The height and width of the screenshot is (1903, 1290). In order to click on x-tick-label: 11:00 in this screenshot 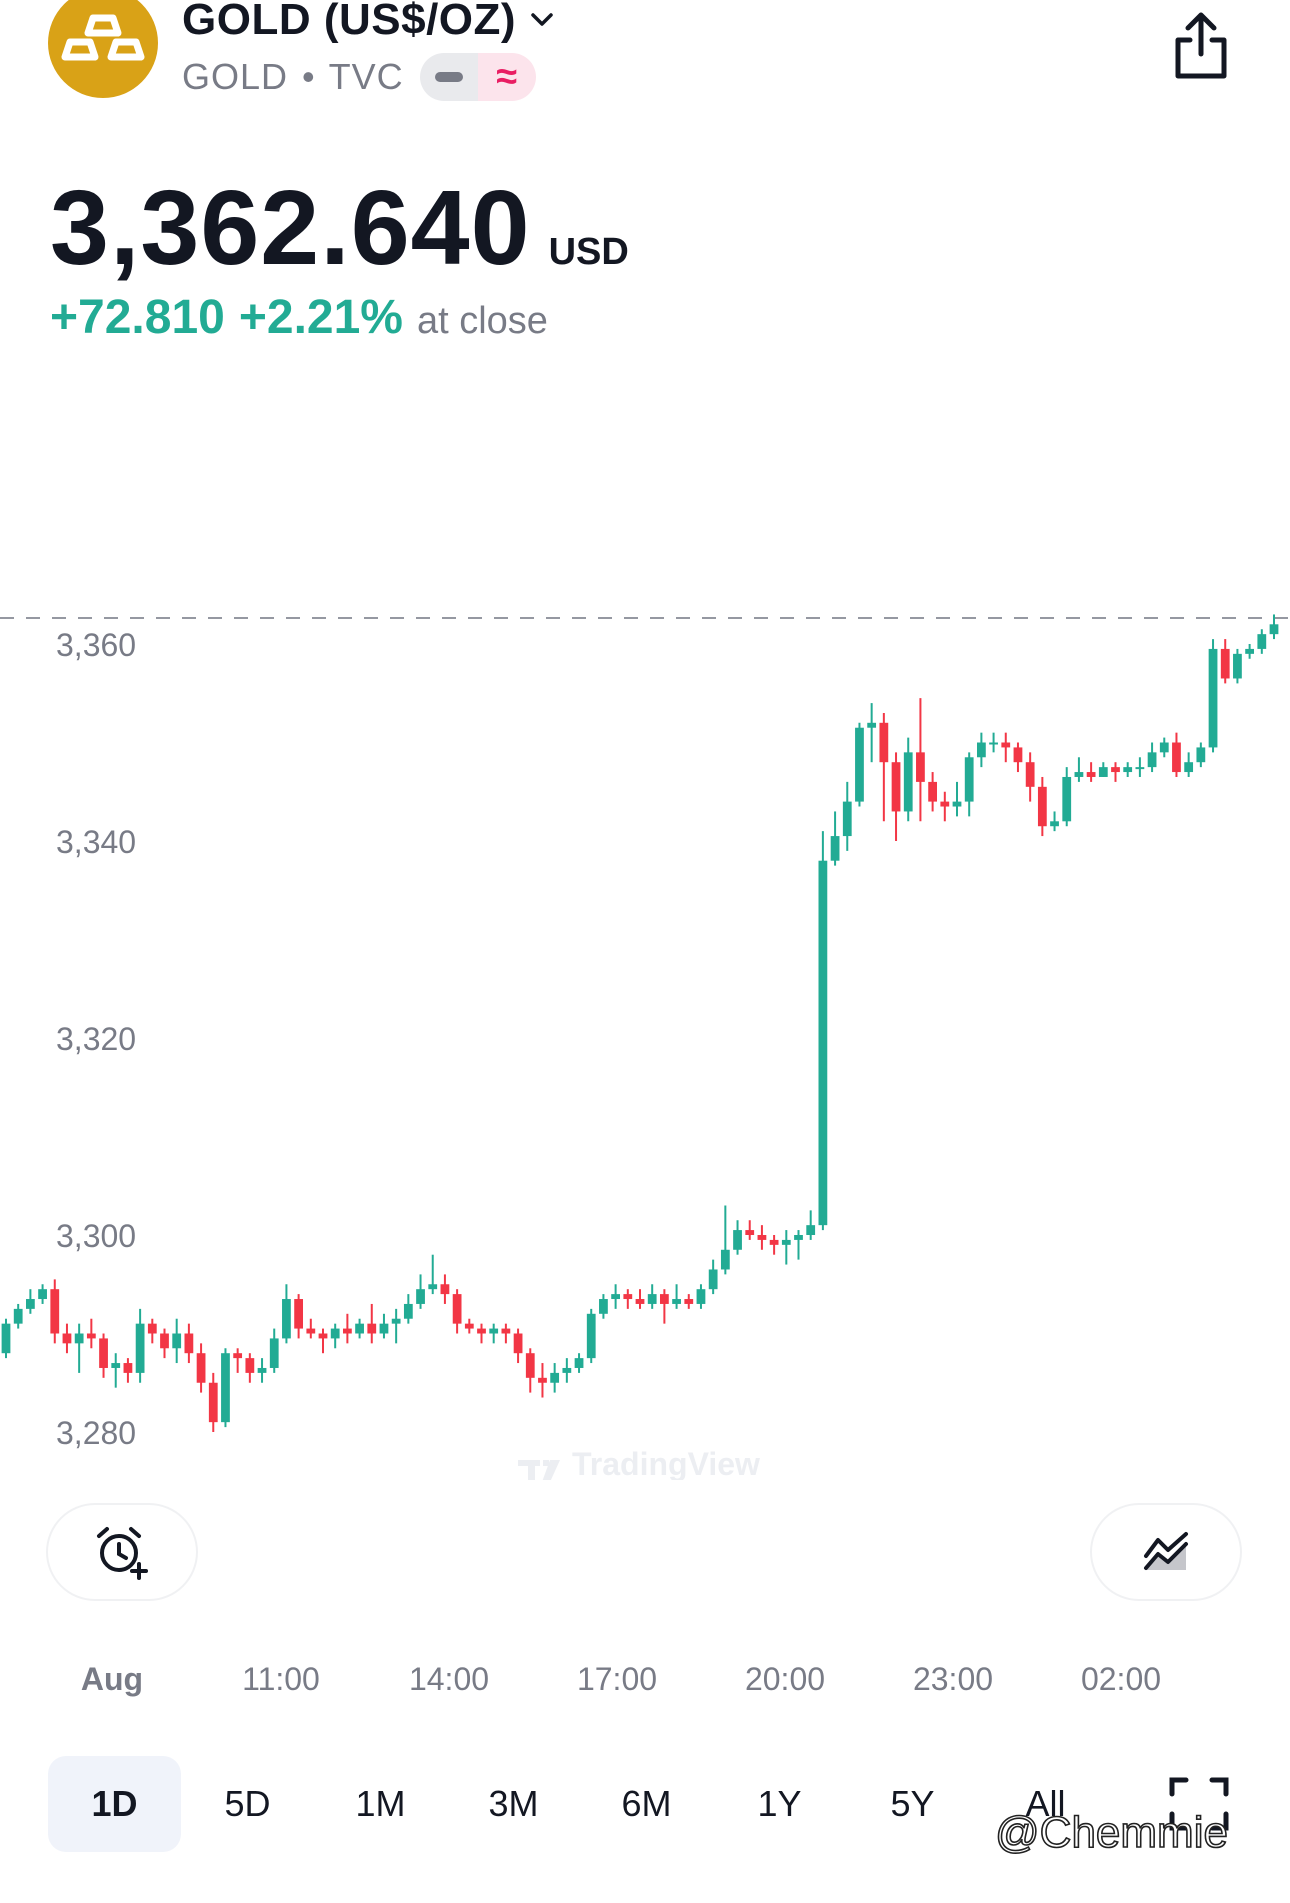, I will do `click(281, 1679)`.